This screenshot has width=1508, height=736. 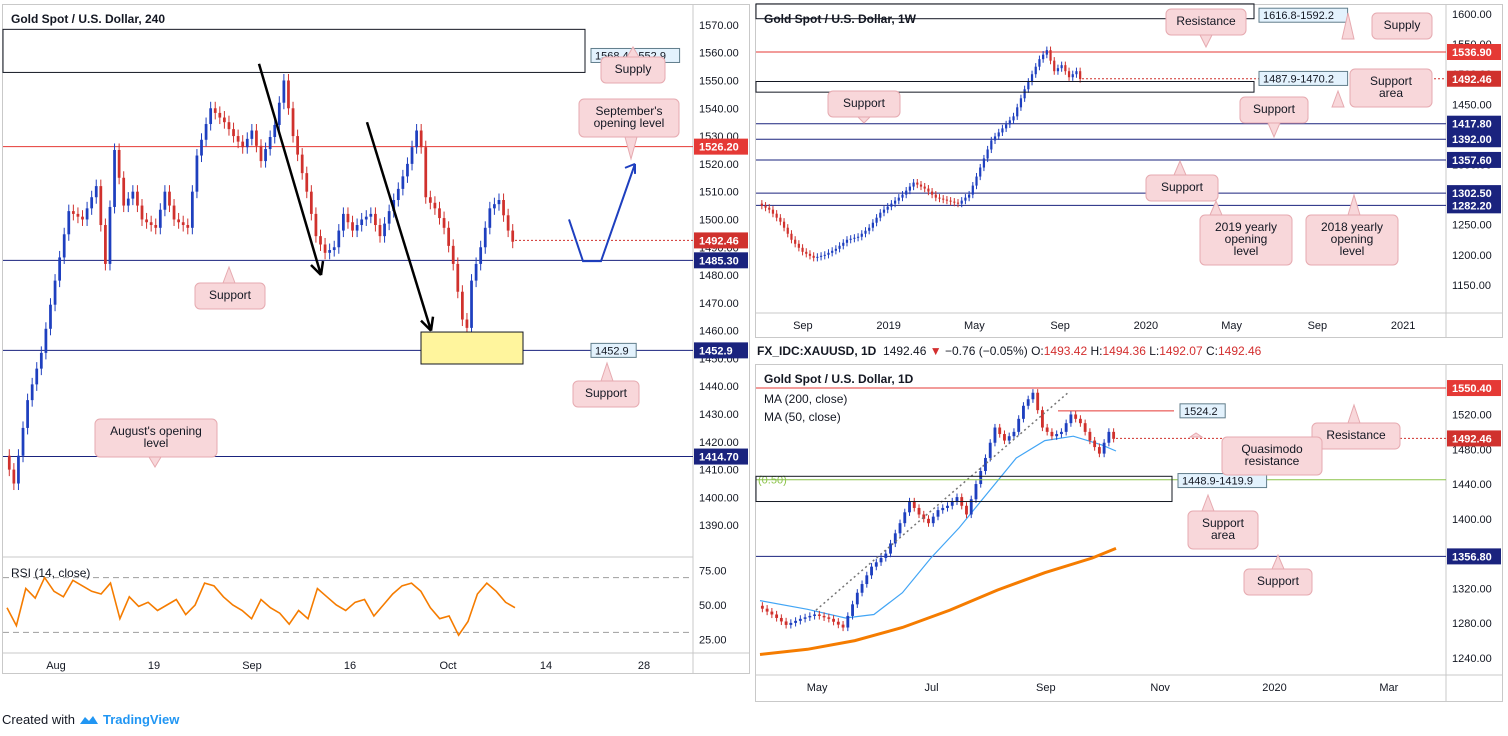 I want to click on last-price-label: 1492.46, so click(x=1472, y=80).